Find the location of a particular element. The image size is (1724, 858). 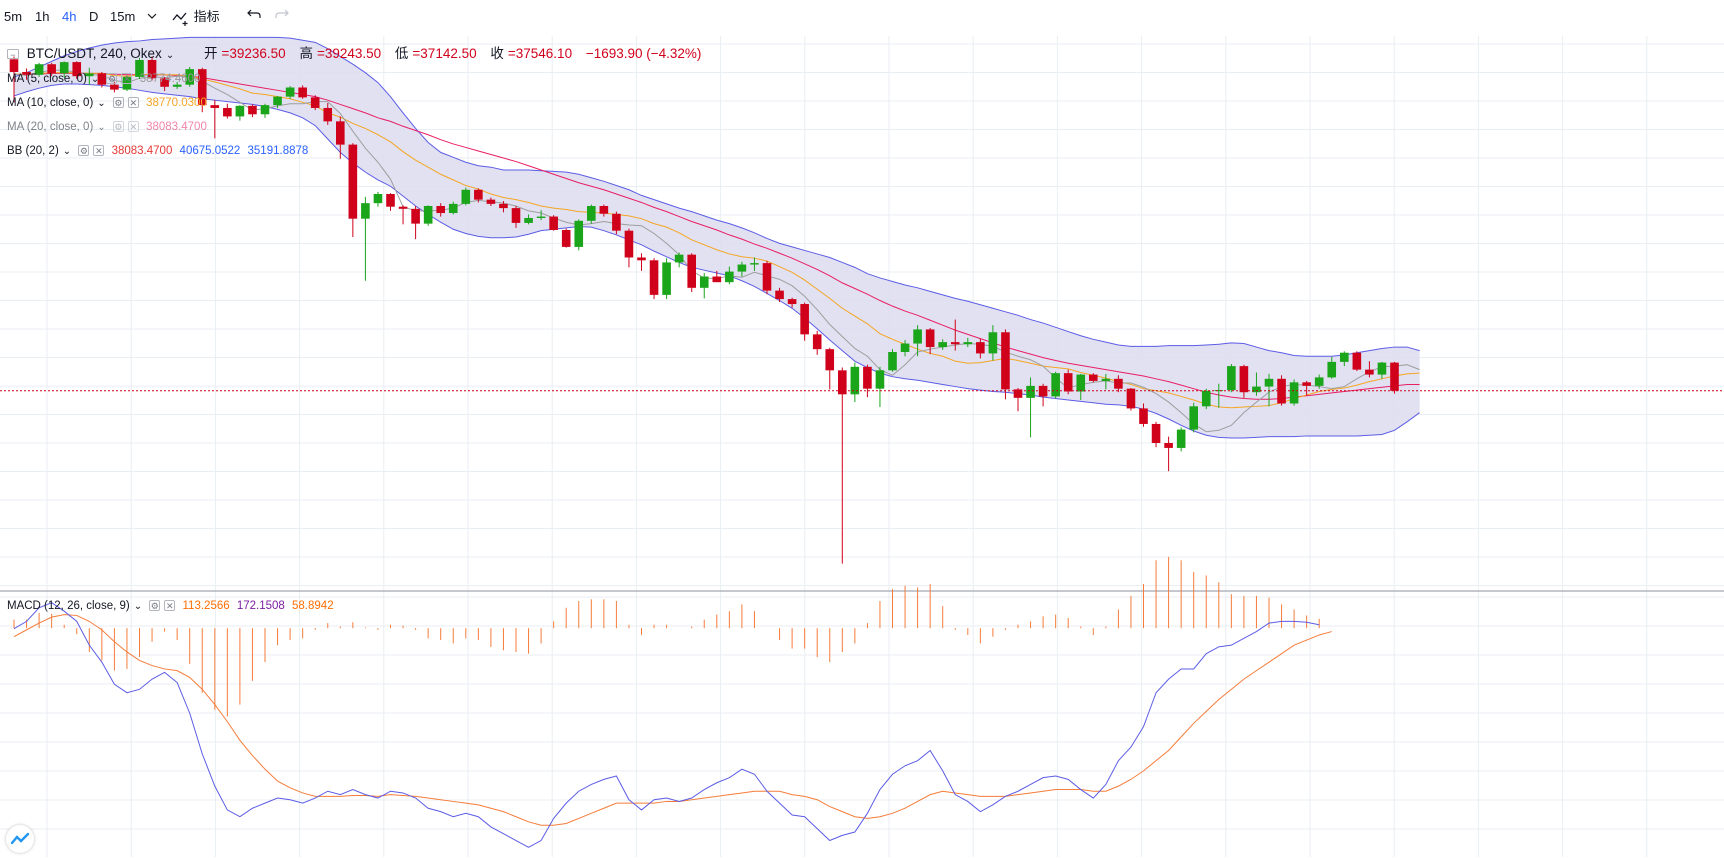

study-legend-ma20: MA (20, close, 0) ⌄ ⚙ ✕ 38083.4700 is located at coordinates (109, 127).